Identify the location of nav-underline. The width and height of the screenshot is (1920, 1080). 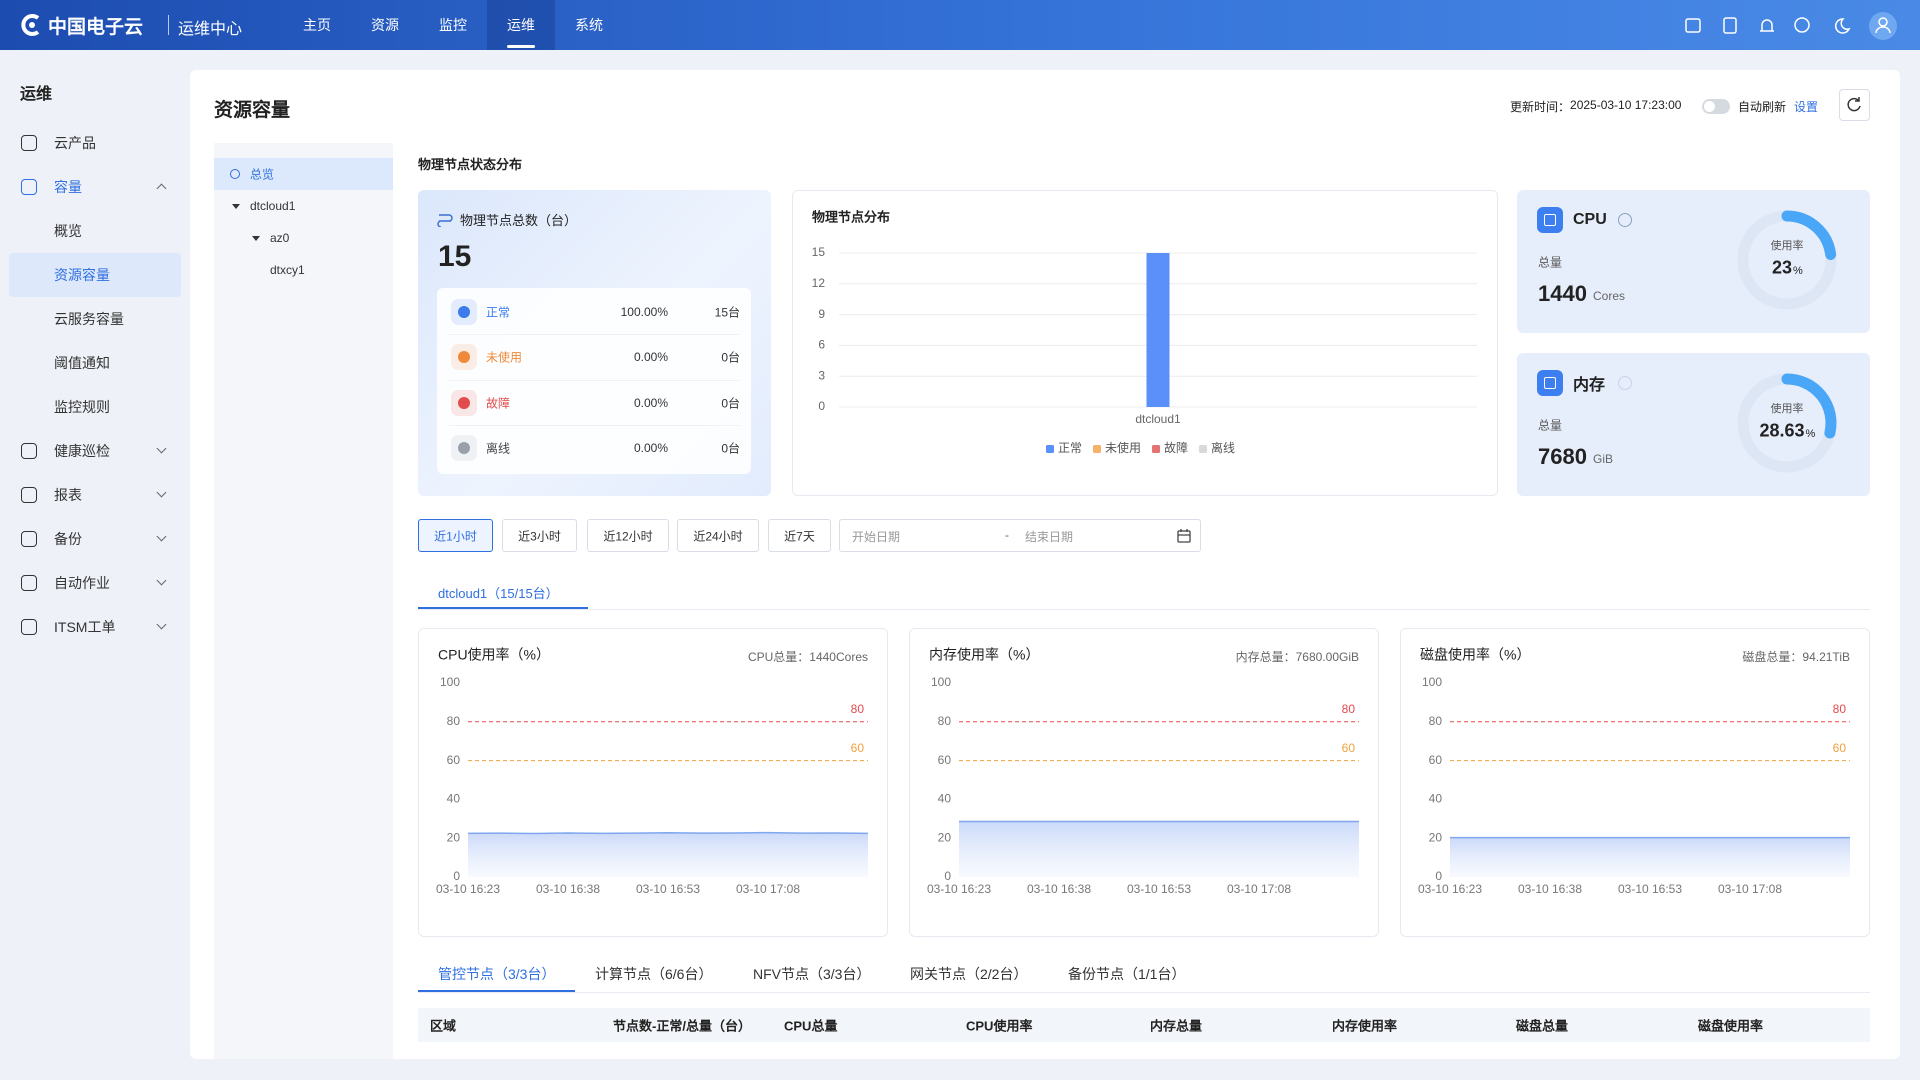
(521, 46).